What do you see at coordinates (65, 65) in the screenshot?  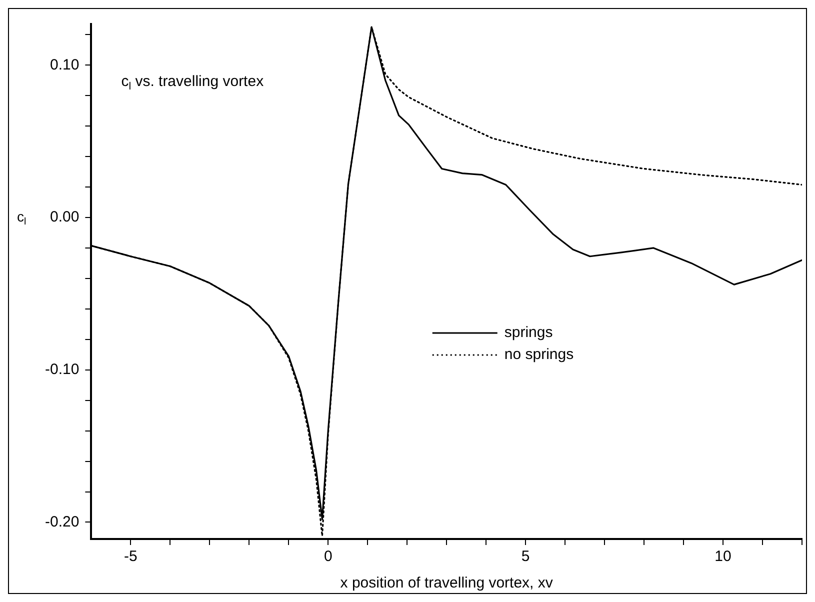 I see `y-tick-label: 0.10` at bounding box center [65, 65].